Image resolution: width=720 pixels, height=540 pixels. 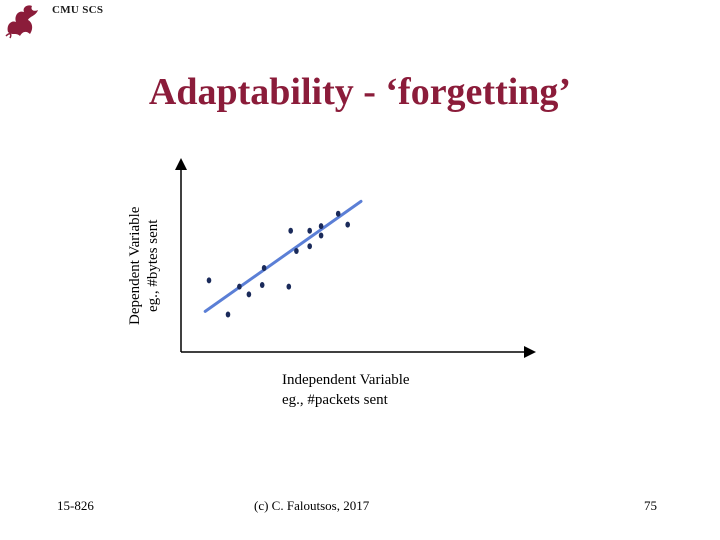 What do you see at coordinates (335, 400) in the screenshot?
I see `x-axis-caption-line2: eg., #packets sent` at bounding box center [335, 400].